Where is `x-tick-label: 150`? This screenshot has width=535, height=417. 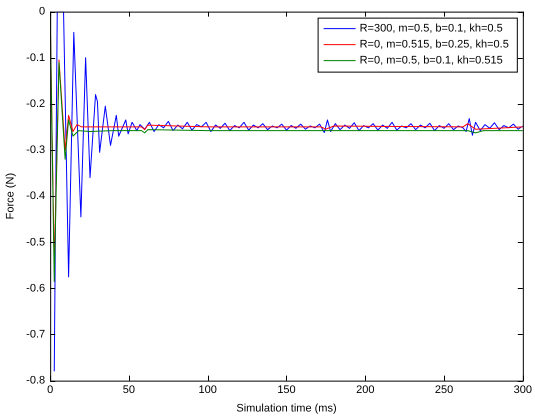
x-tick-label: 150 is located at coordinates (286, 390).